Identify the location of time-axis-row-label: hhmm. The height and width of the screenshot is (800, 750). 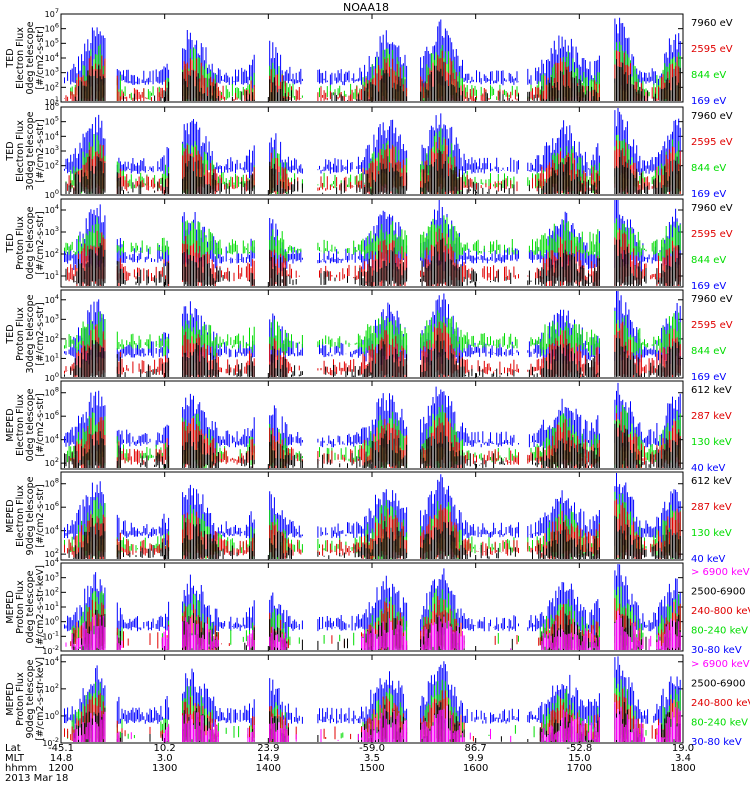
(21, 768).